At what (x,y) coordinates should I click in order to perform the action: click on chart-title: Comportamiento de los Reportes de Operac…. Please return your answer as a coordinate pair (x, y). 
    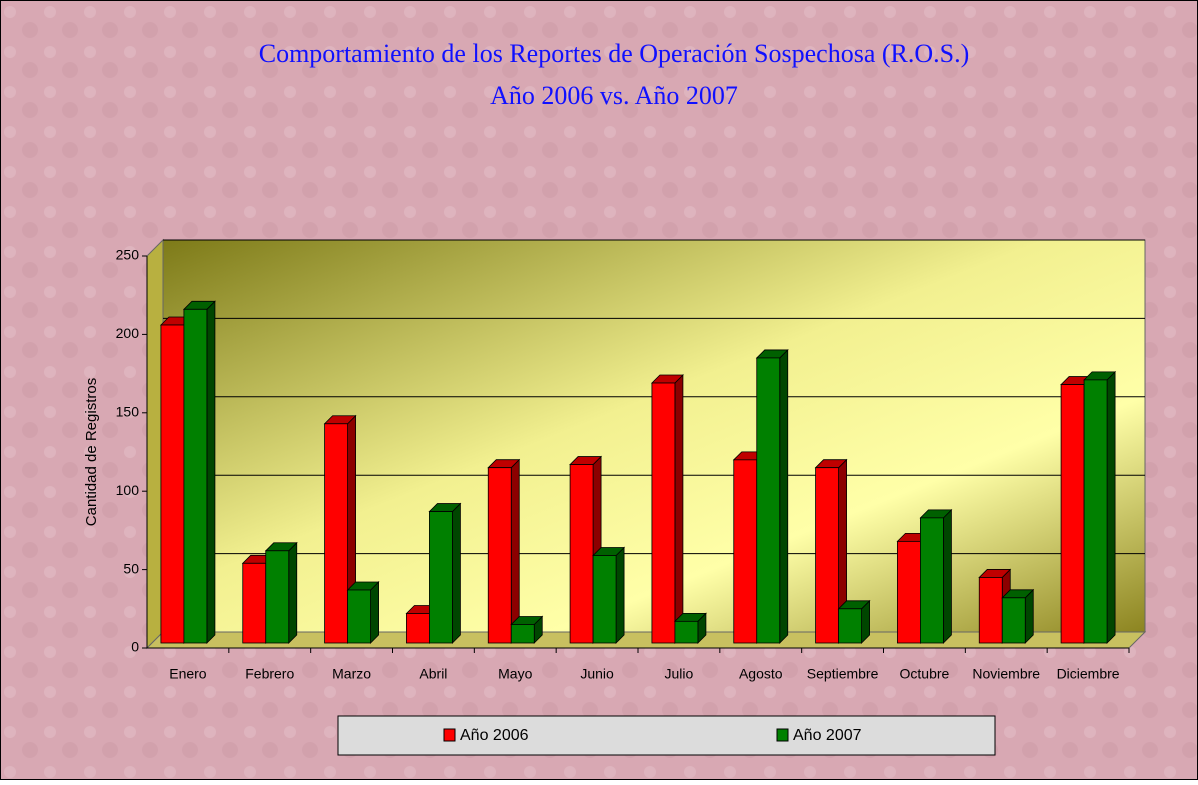
    Looking at the image, I should click on (614, 53).